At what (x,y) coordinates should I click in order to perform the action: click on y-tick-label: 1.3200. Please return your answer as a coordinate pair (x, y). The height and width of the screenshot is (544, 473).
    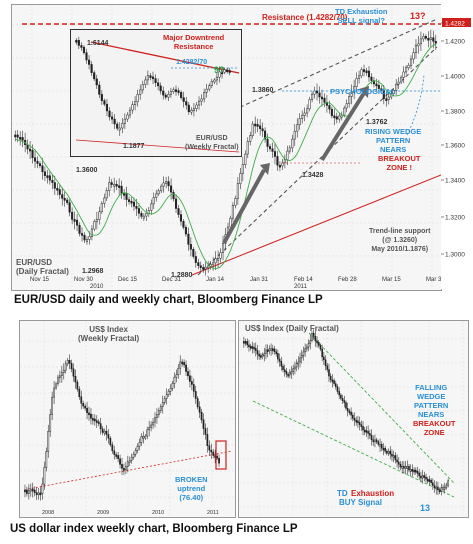
    Looking at the image, I should click on (455, 218).